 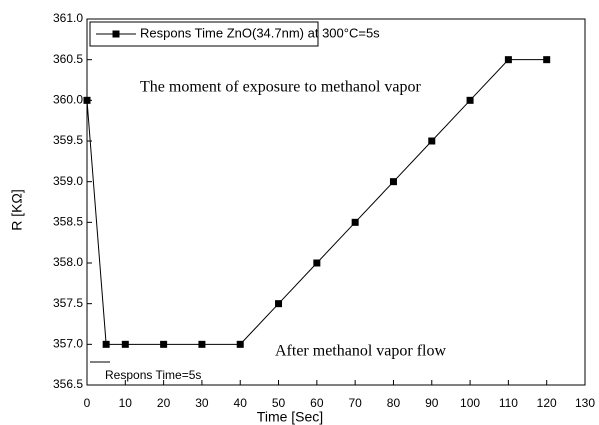 What do you see at coordinates (260, 32) in the screenshot?
I see `legend-label: Respons Time ZnO(34.7nm) at 300°C=5s` at bounding box center [260, 32].